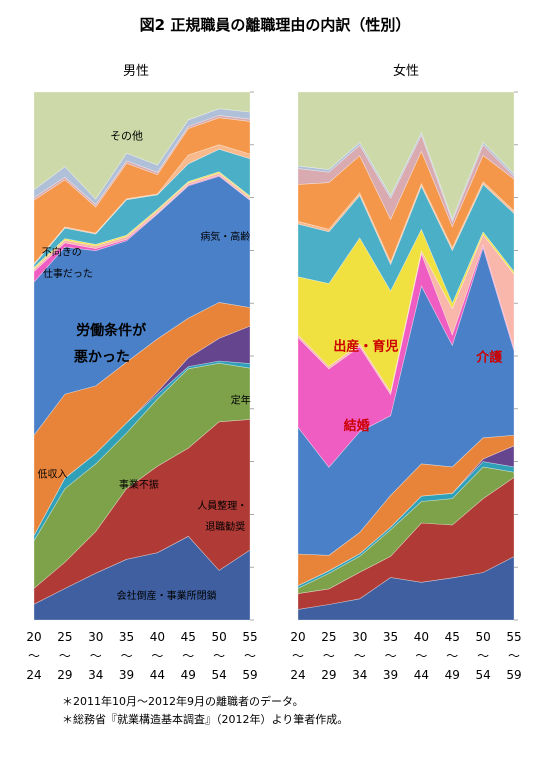  Describe the element at coordinates (328, 637) in the screenshot. I see `female-xtick-label: 25` at that location.